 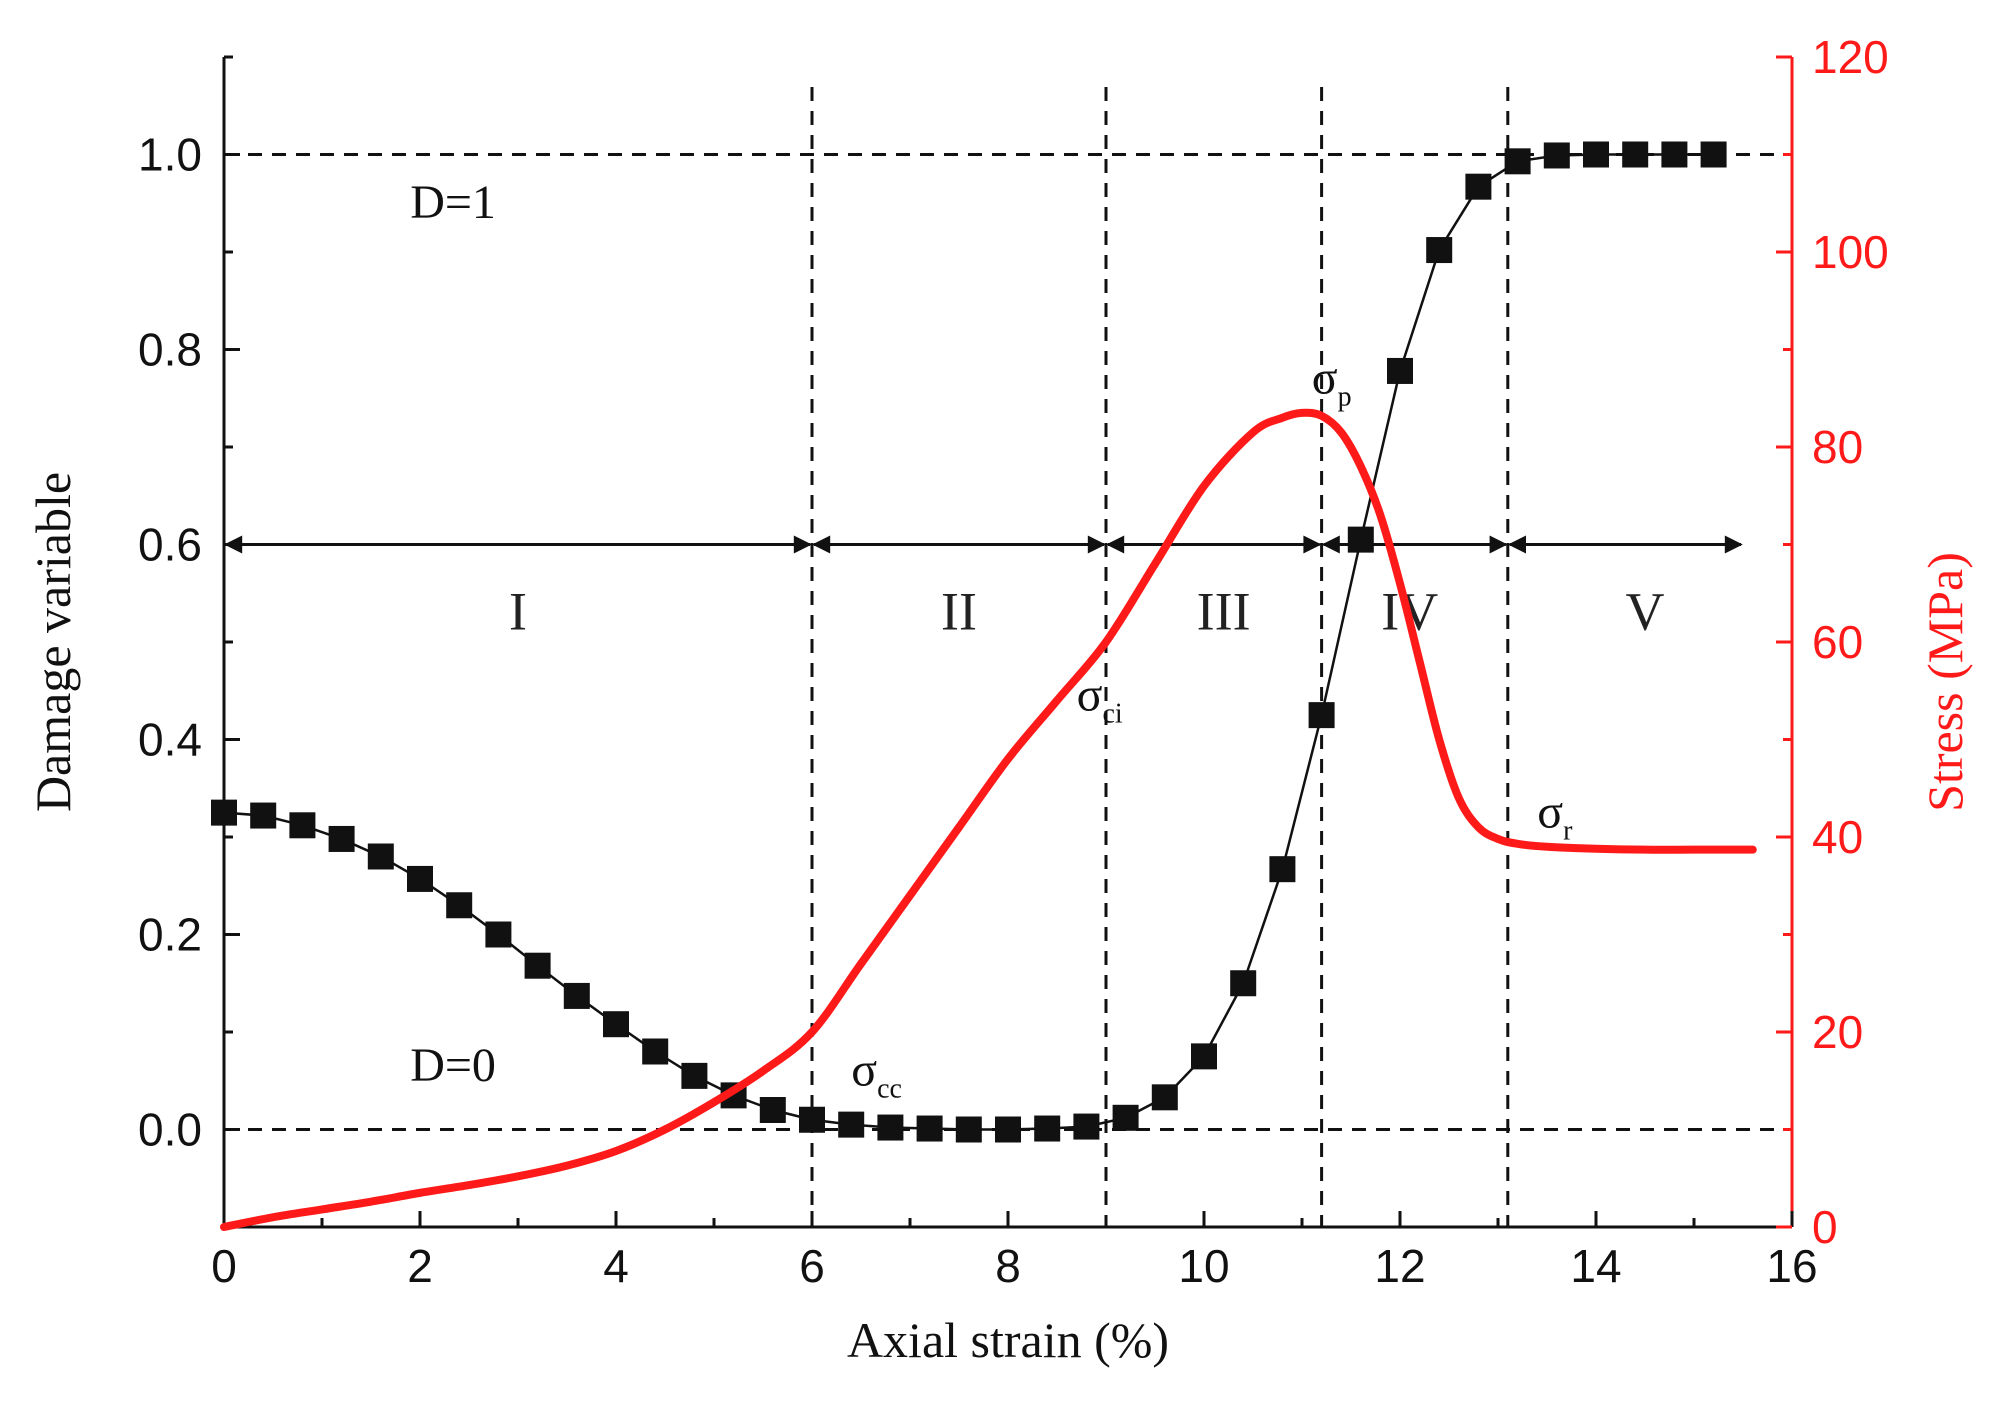 What do you see at coordinates (1224, 612) in the screenshot?
I see `stage-label: III` at bounding box center [1224, 612].